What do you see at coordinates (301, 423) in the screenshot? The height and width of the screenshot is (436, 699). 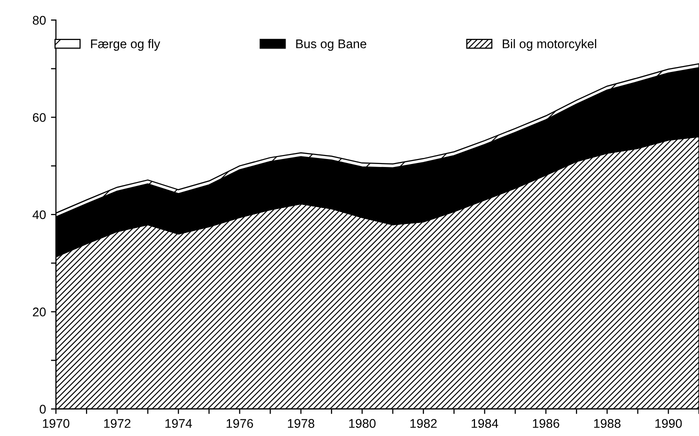 I see `x-tick-label: 1978` at bounding box center [301, 423].